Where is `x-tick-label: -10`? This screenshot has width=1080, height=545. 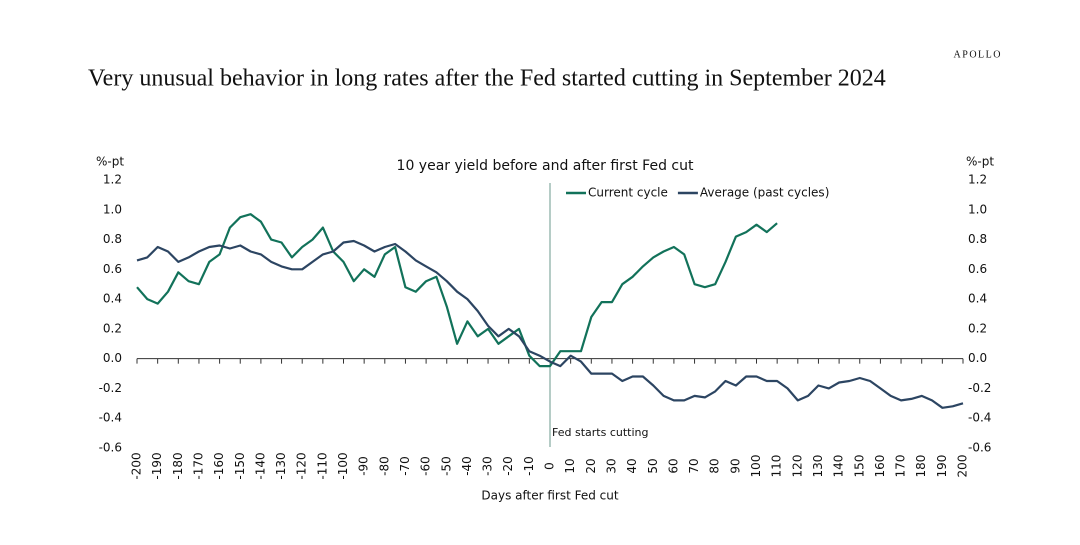 x-tick-label: -10 is located at coordinates (529, 466).